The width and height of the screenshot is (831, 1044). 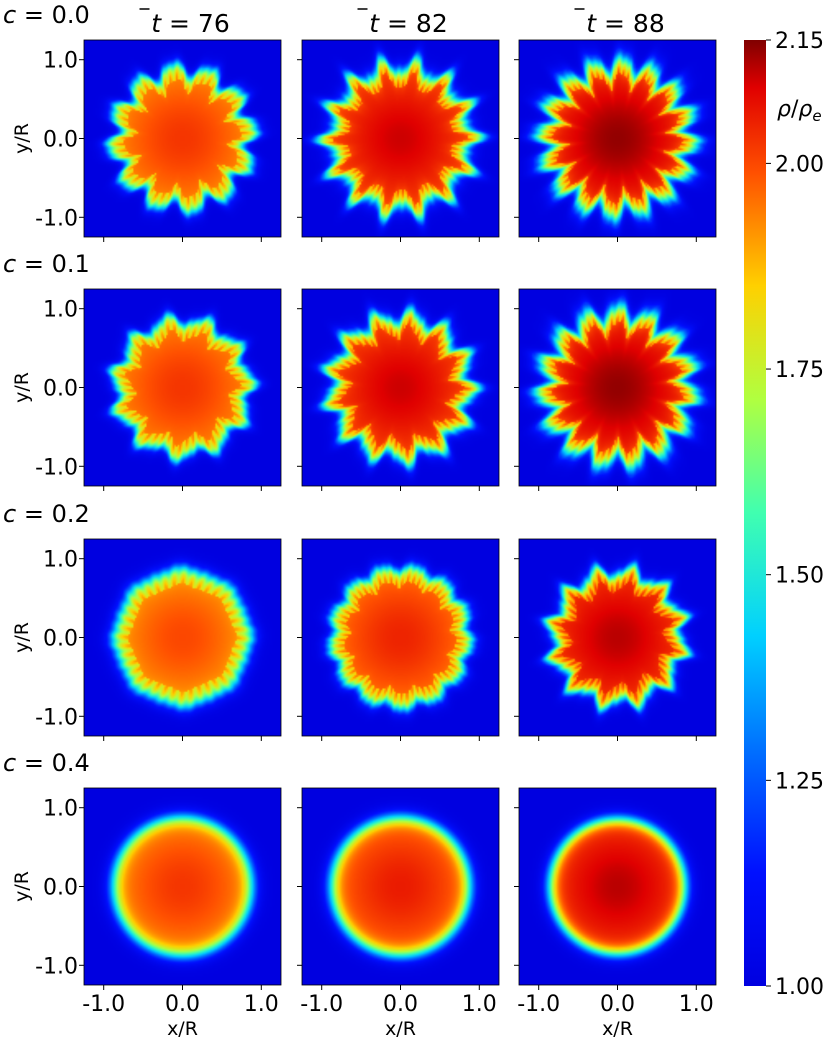 I want to click on colorbar: 2.15 2.00 1.75 1.50 1.25 1.00 ρ/ρe, so click(x=784, y=514).